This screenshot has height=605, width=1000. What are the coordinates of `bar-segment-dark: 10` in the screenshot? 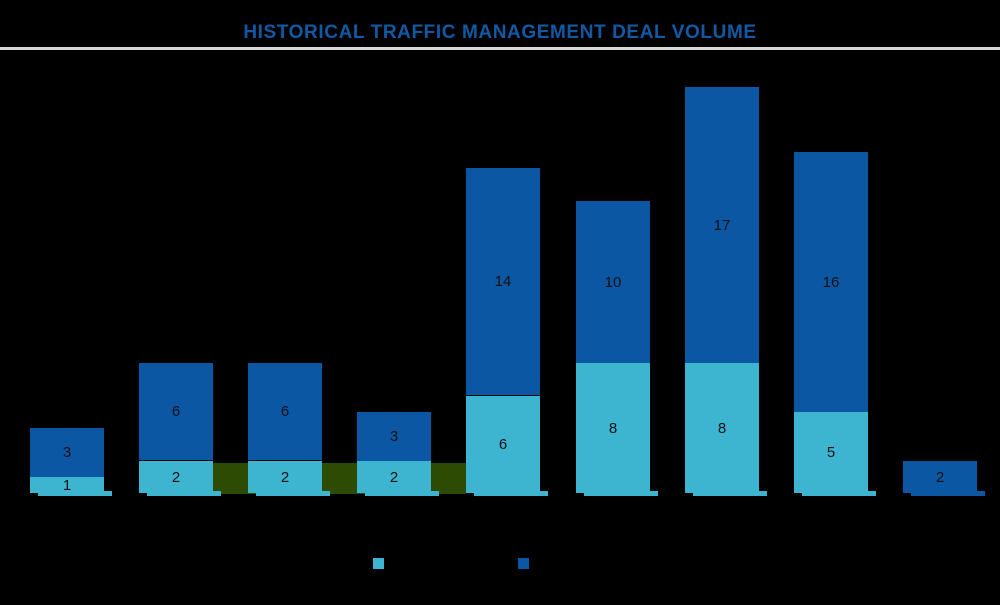 It's located at (613, 282).